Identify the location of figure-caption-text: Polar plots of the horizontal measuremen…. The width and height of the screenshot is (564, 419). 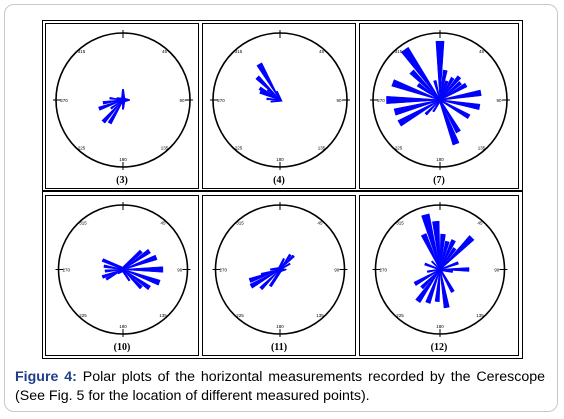
(280, 386).